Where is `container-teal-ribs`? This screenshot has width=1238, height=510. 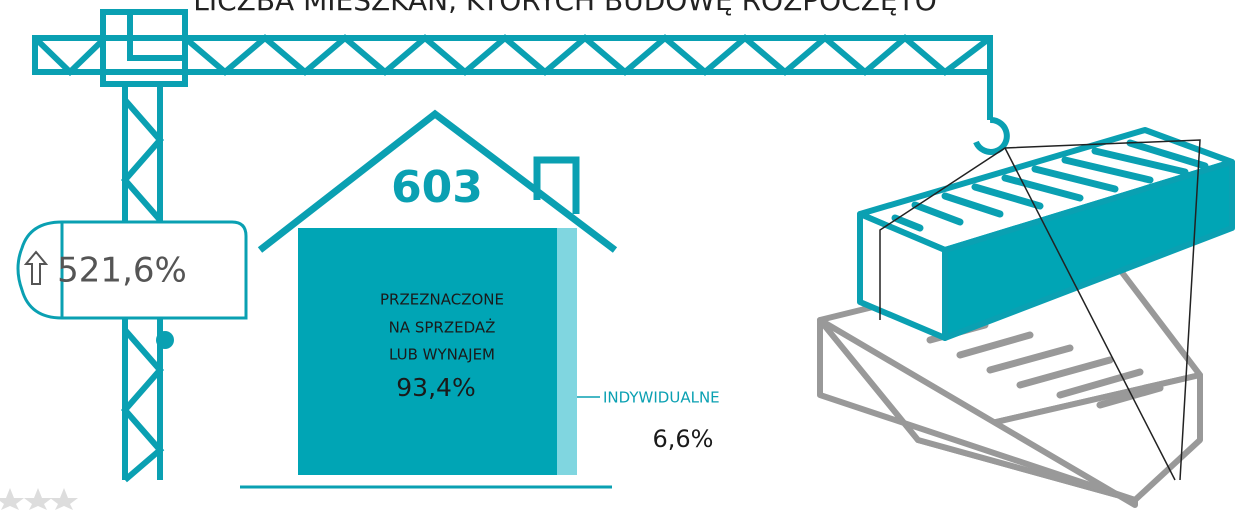
container-teal-ribs is located at coordinates (1050, 185).